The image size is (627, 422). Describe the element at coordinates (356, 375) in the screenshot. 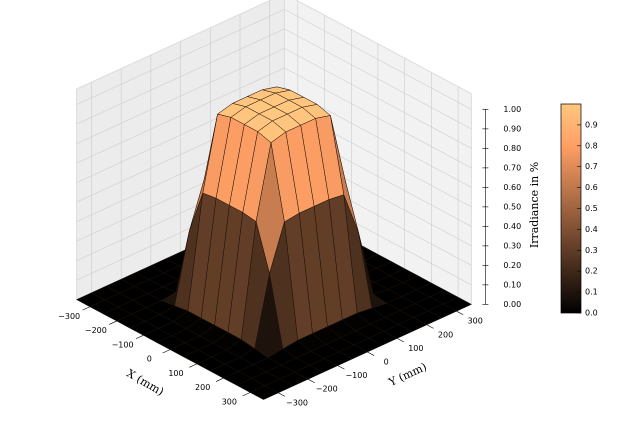

I see `y-tick-label: −100` at that location.